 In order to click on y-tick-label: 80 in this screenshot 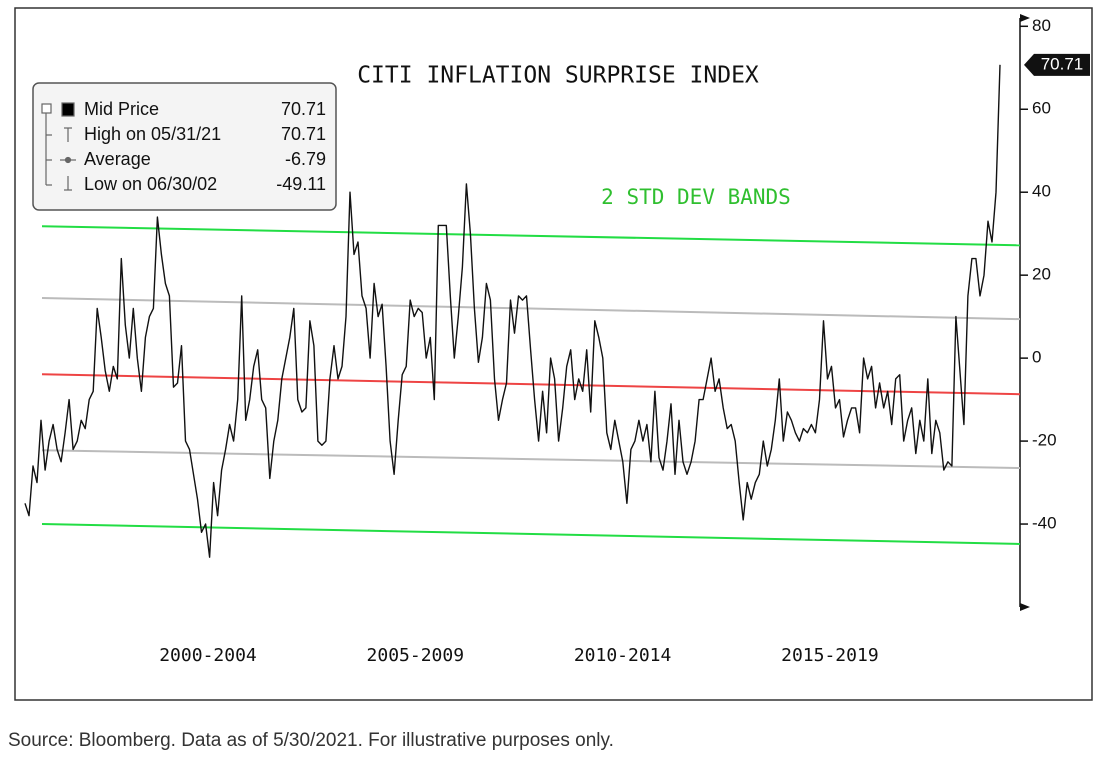, I will do `click(1041, 25)`.